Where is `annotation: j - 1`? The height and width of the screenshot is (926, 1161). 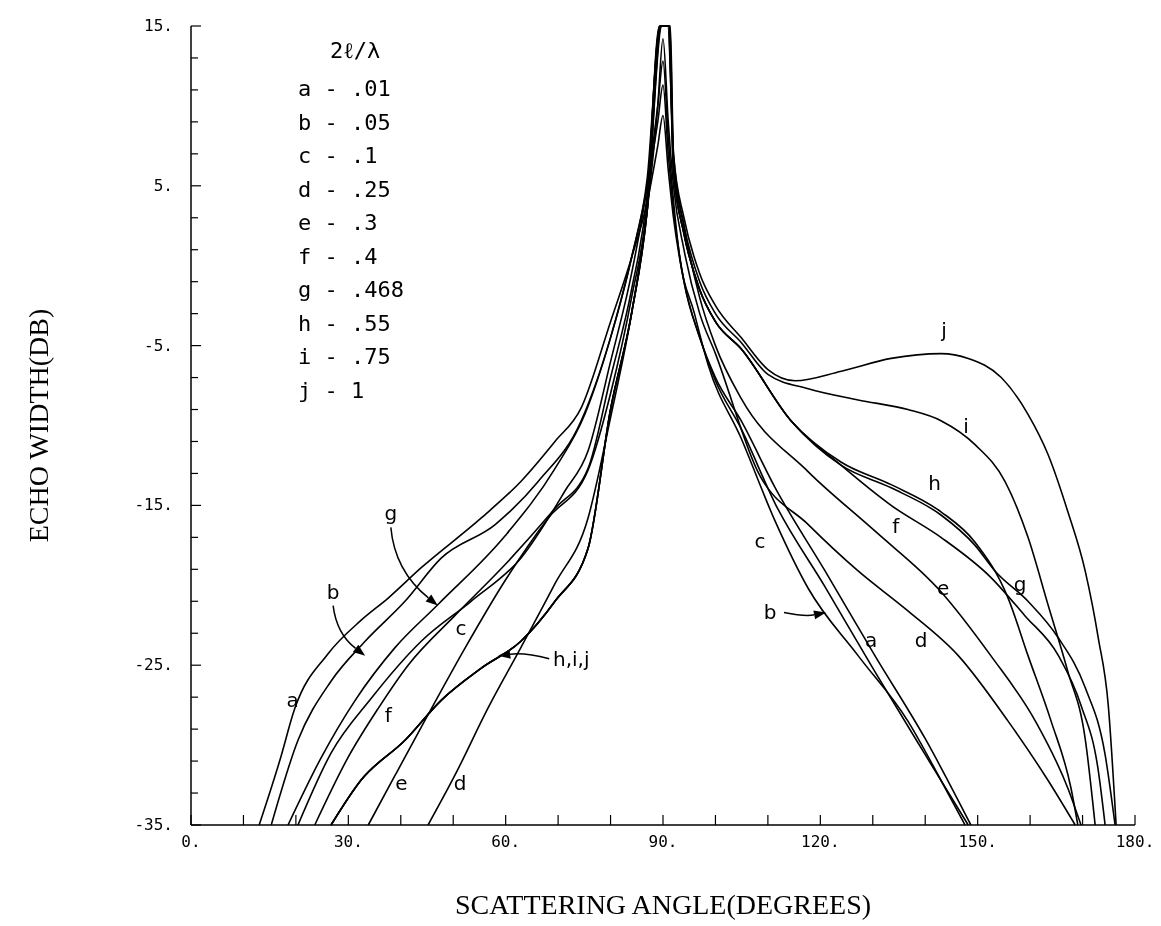
annotation: j - 1 is located at coordinates (331, 390).